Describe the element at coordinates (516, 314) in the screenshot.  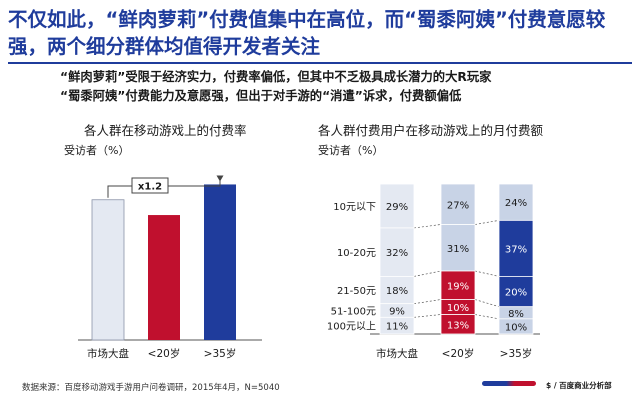
I see `stack-value-label-3-2: 8%` at that location.